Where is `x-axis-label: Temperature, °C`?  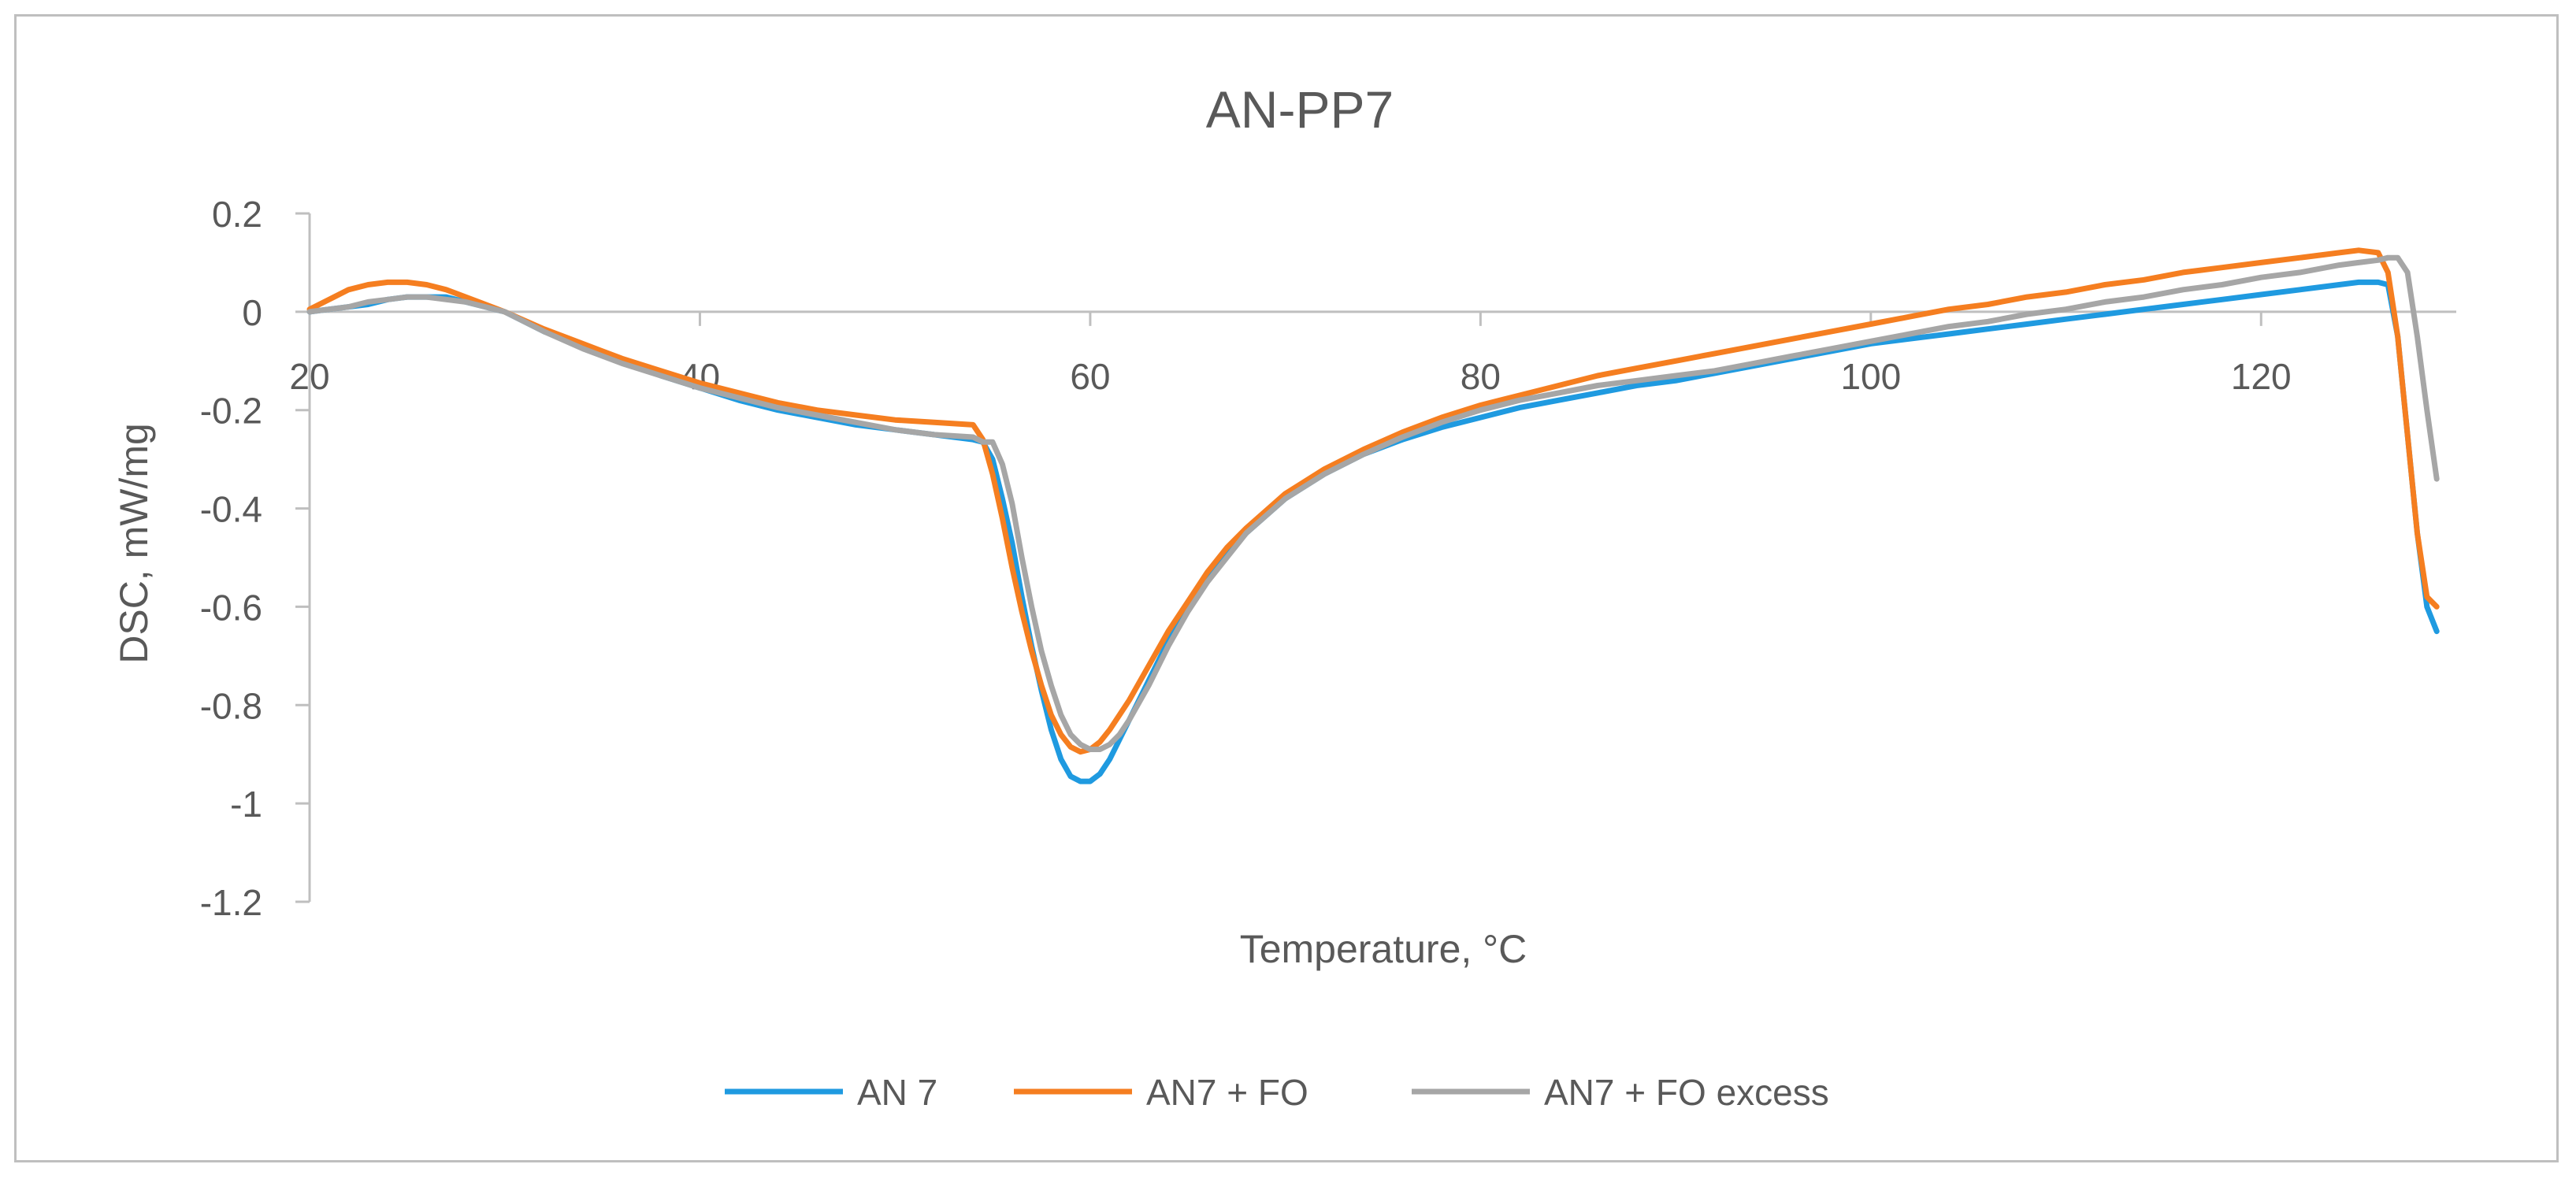
x-axis-label: Temperature, °C is located at coordinates (1383, 949).